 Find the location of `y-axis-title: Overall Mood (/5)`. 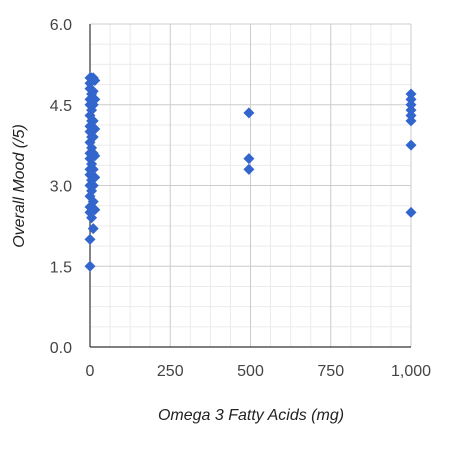

y-axis-title: Overall Mood (/5) is located at coordinates (19, 186).